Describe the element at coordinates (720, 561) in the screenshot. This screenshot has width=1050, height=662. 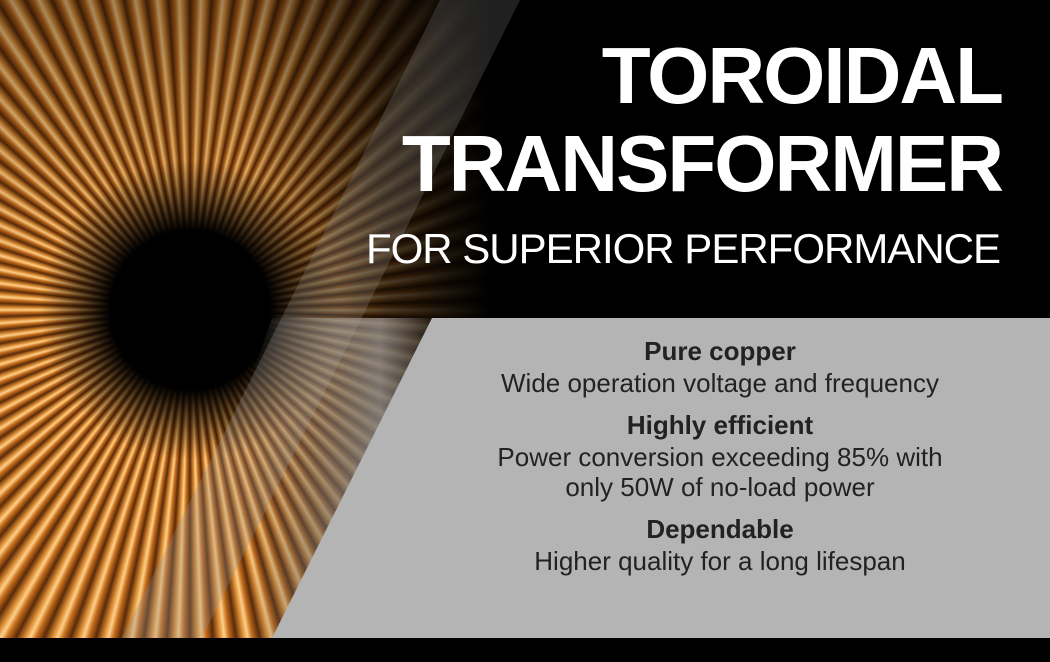
I see `feature-description: Higher quality for a long lifespan` at that location.